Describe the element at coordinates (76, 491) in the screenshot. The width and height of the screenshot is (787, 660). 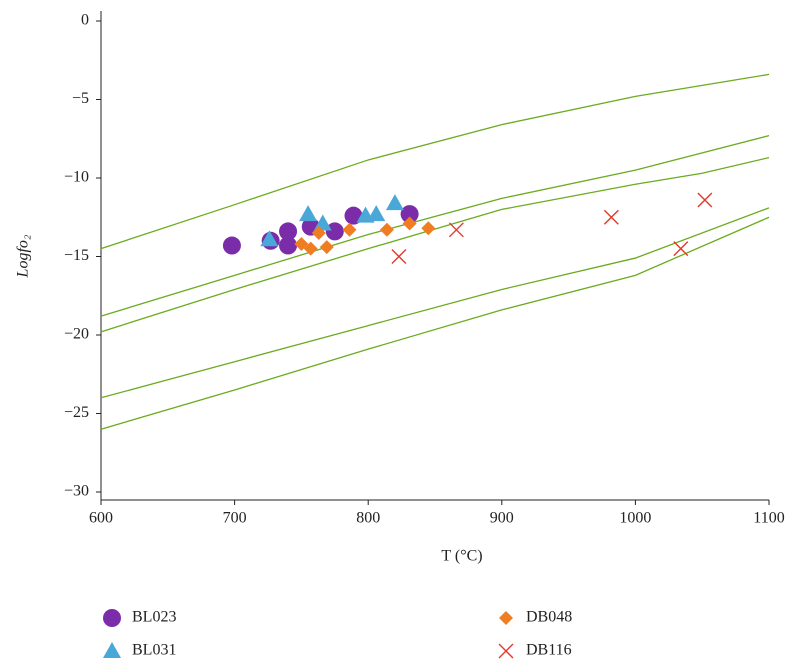
I see `y-tick-label: −30` at that location.